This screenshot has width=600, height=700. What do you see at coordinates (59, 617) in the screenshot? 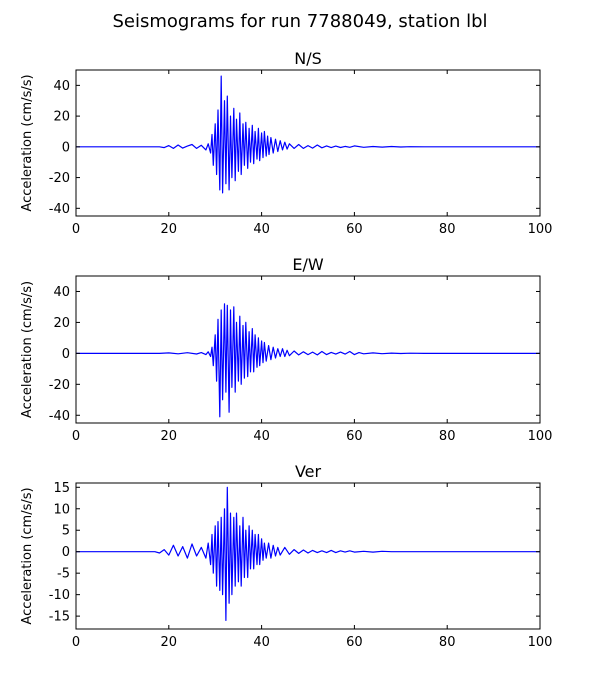
I see `y-tick-label: -15` at bounding box center [59, 617].